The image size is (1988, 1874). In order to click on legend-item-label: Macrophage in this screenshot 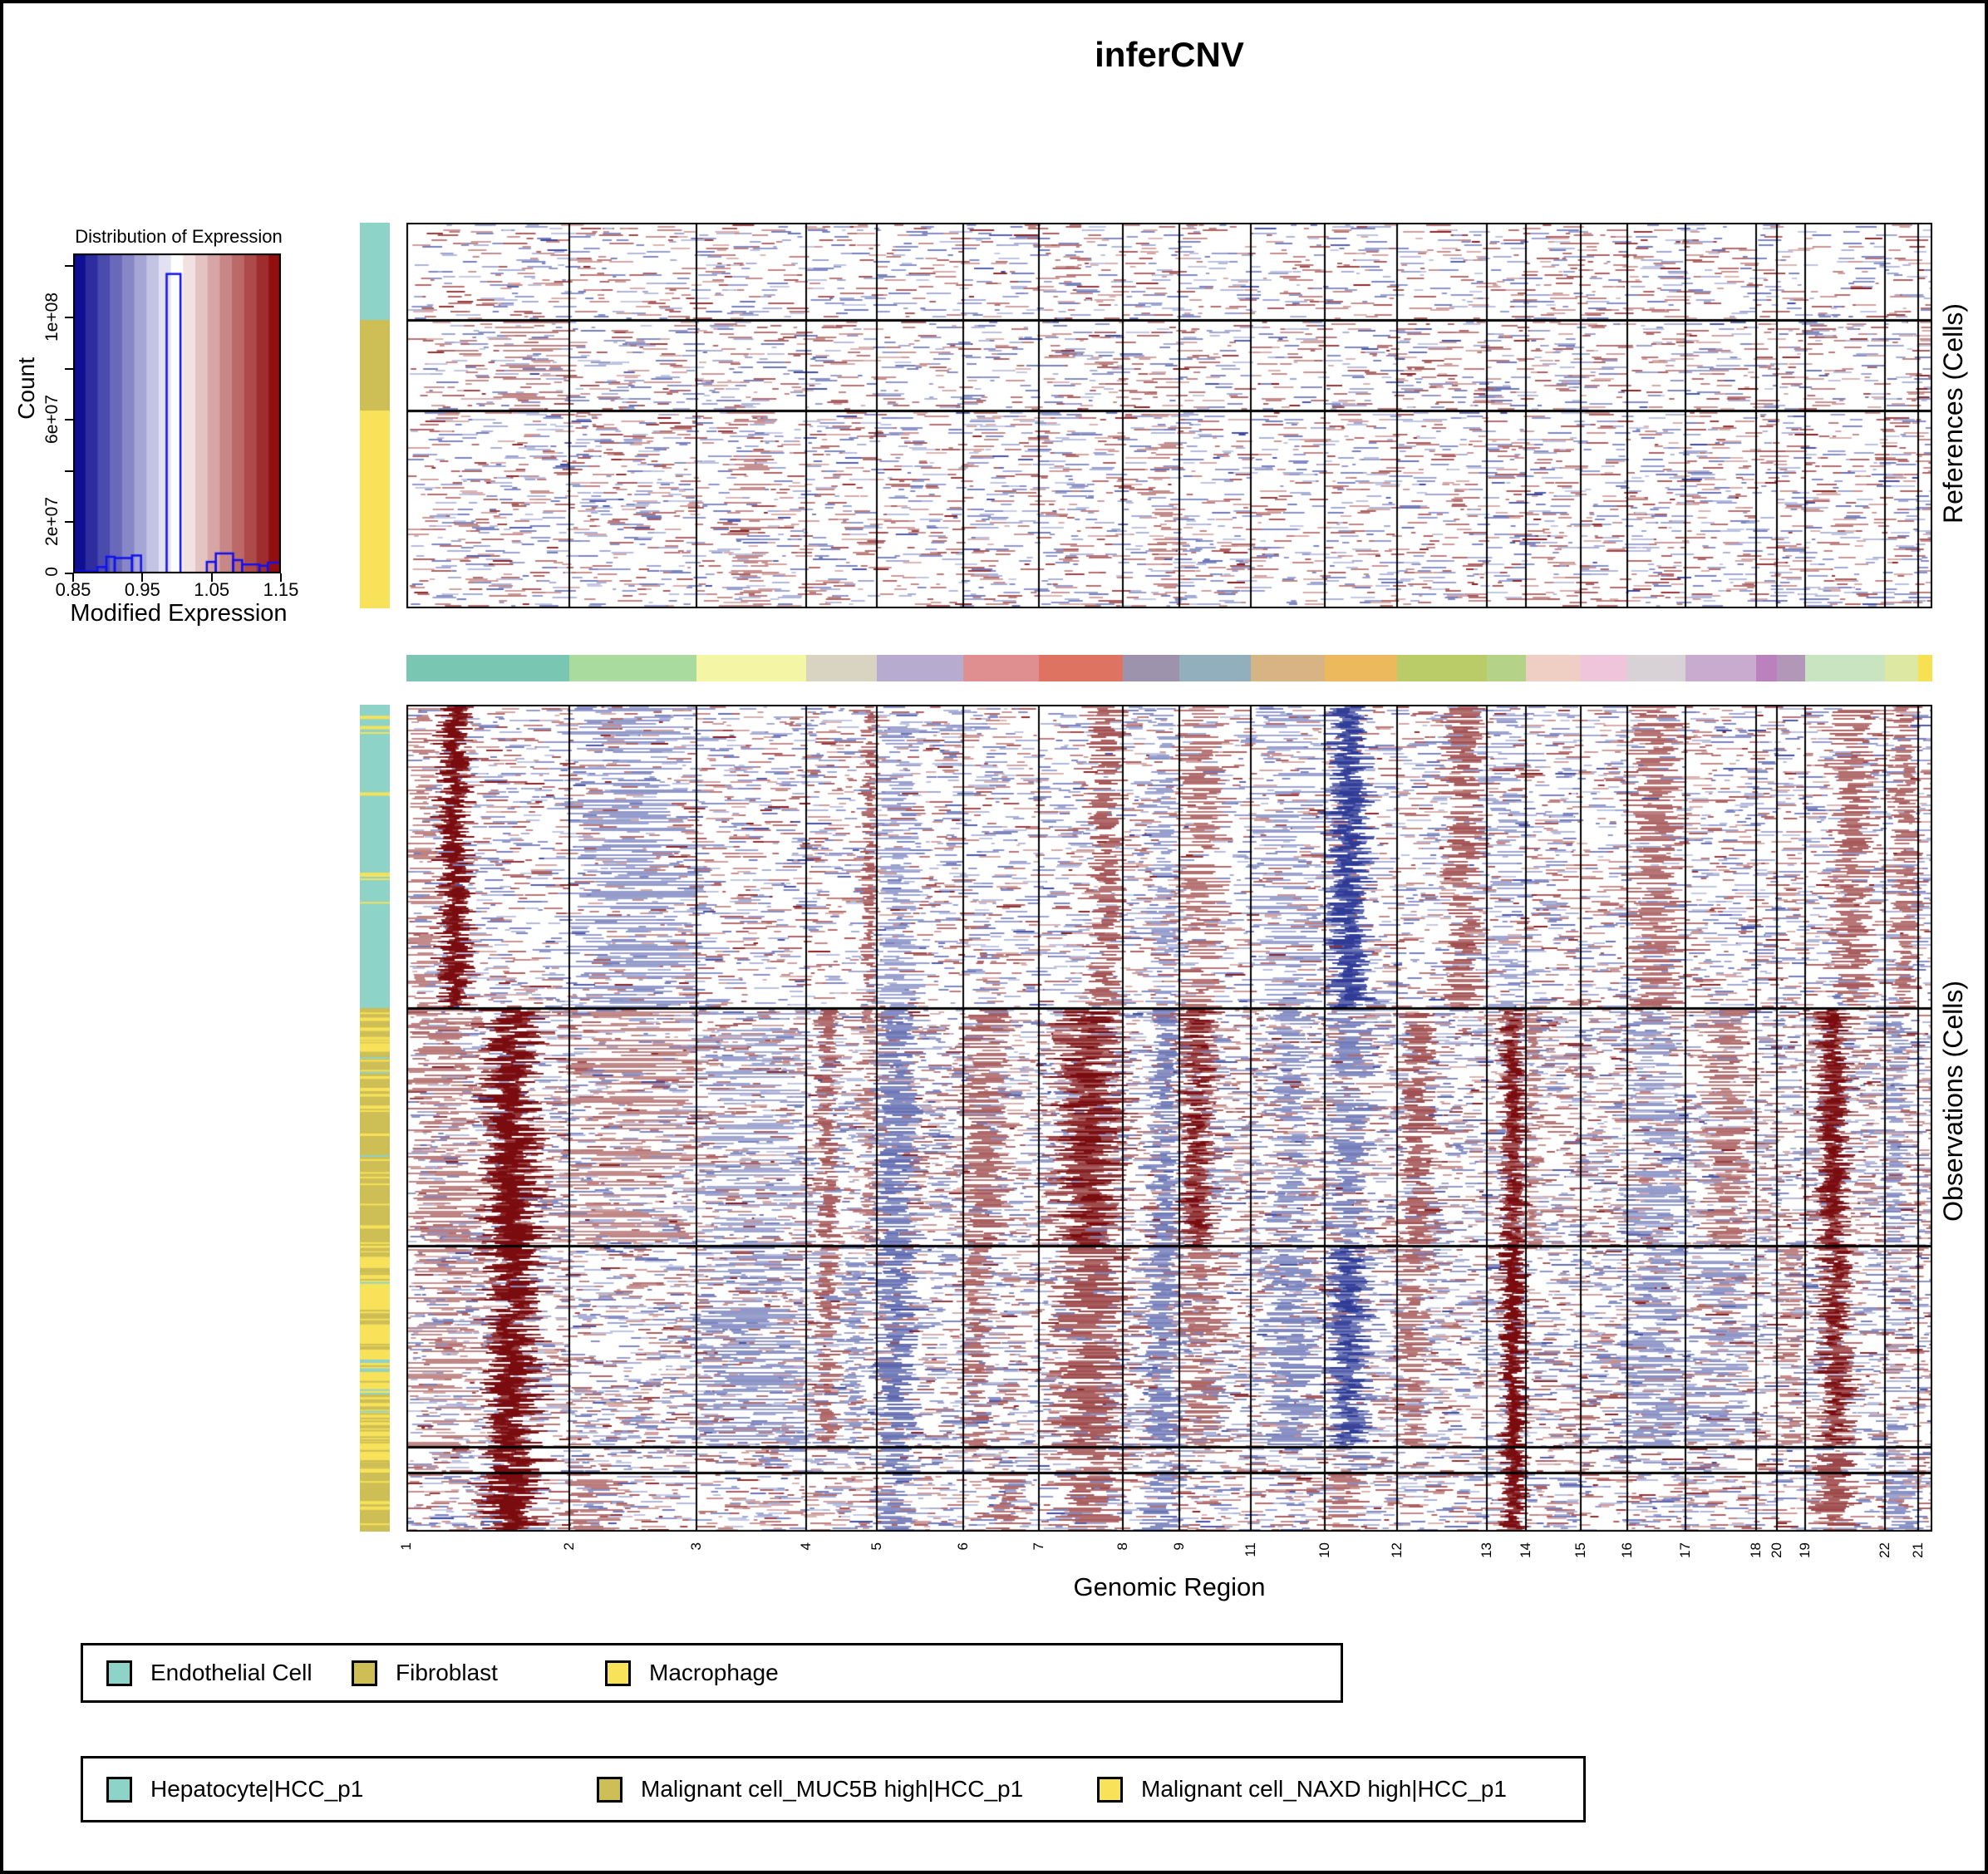, I will do `click(714, 1672)`.